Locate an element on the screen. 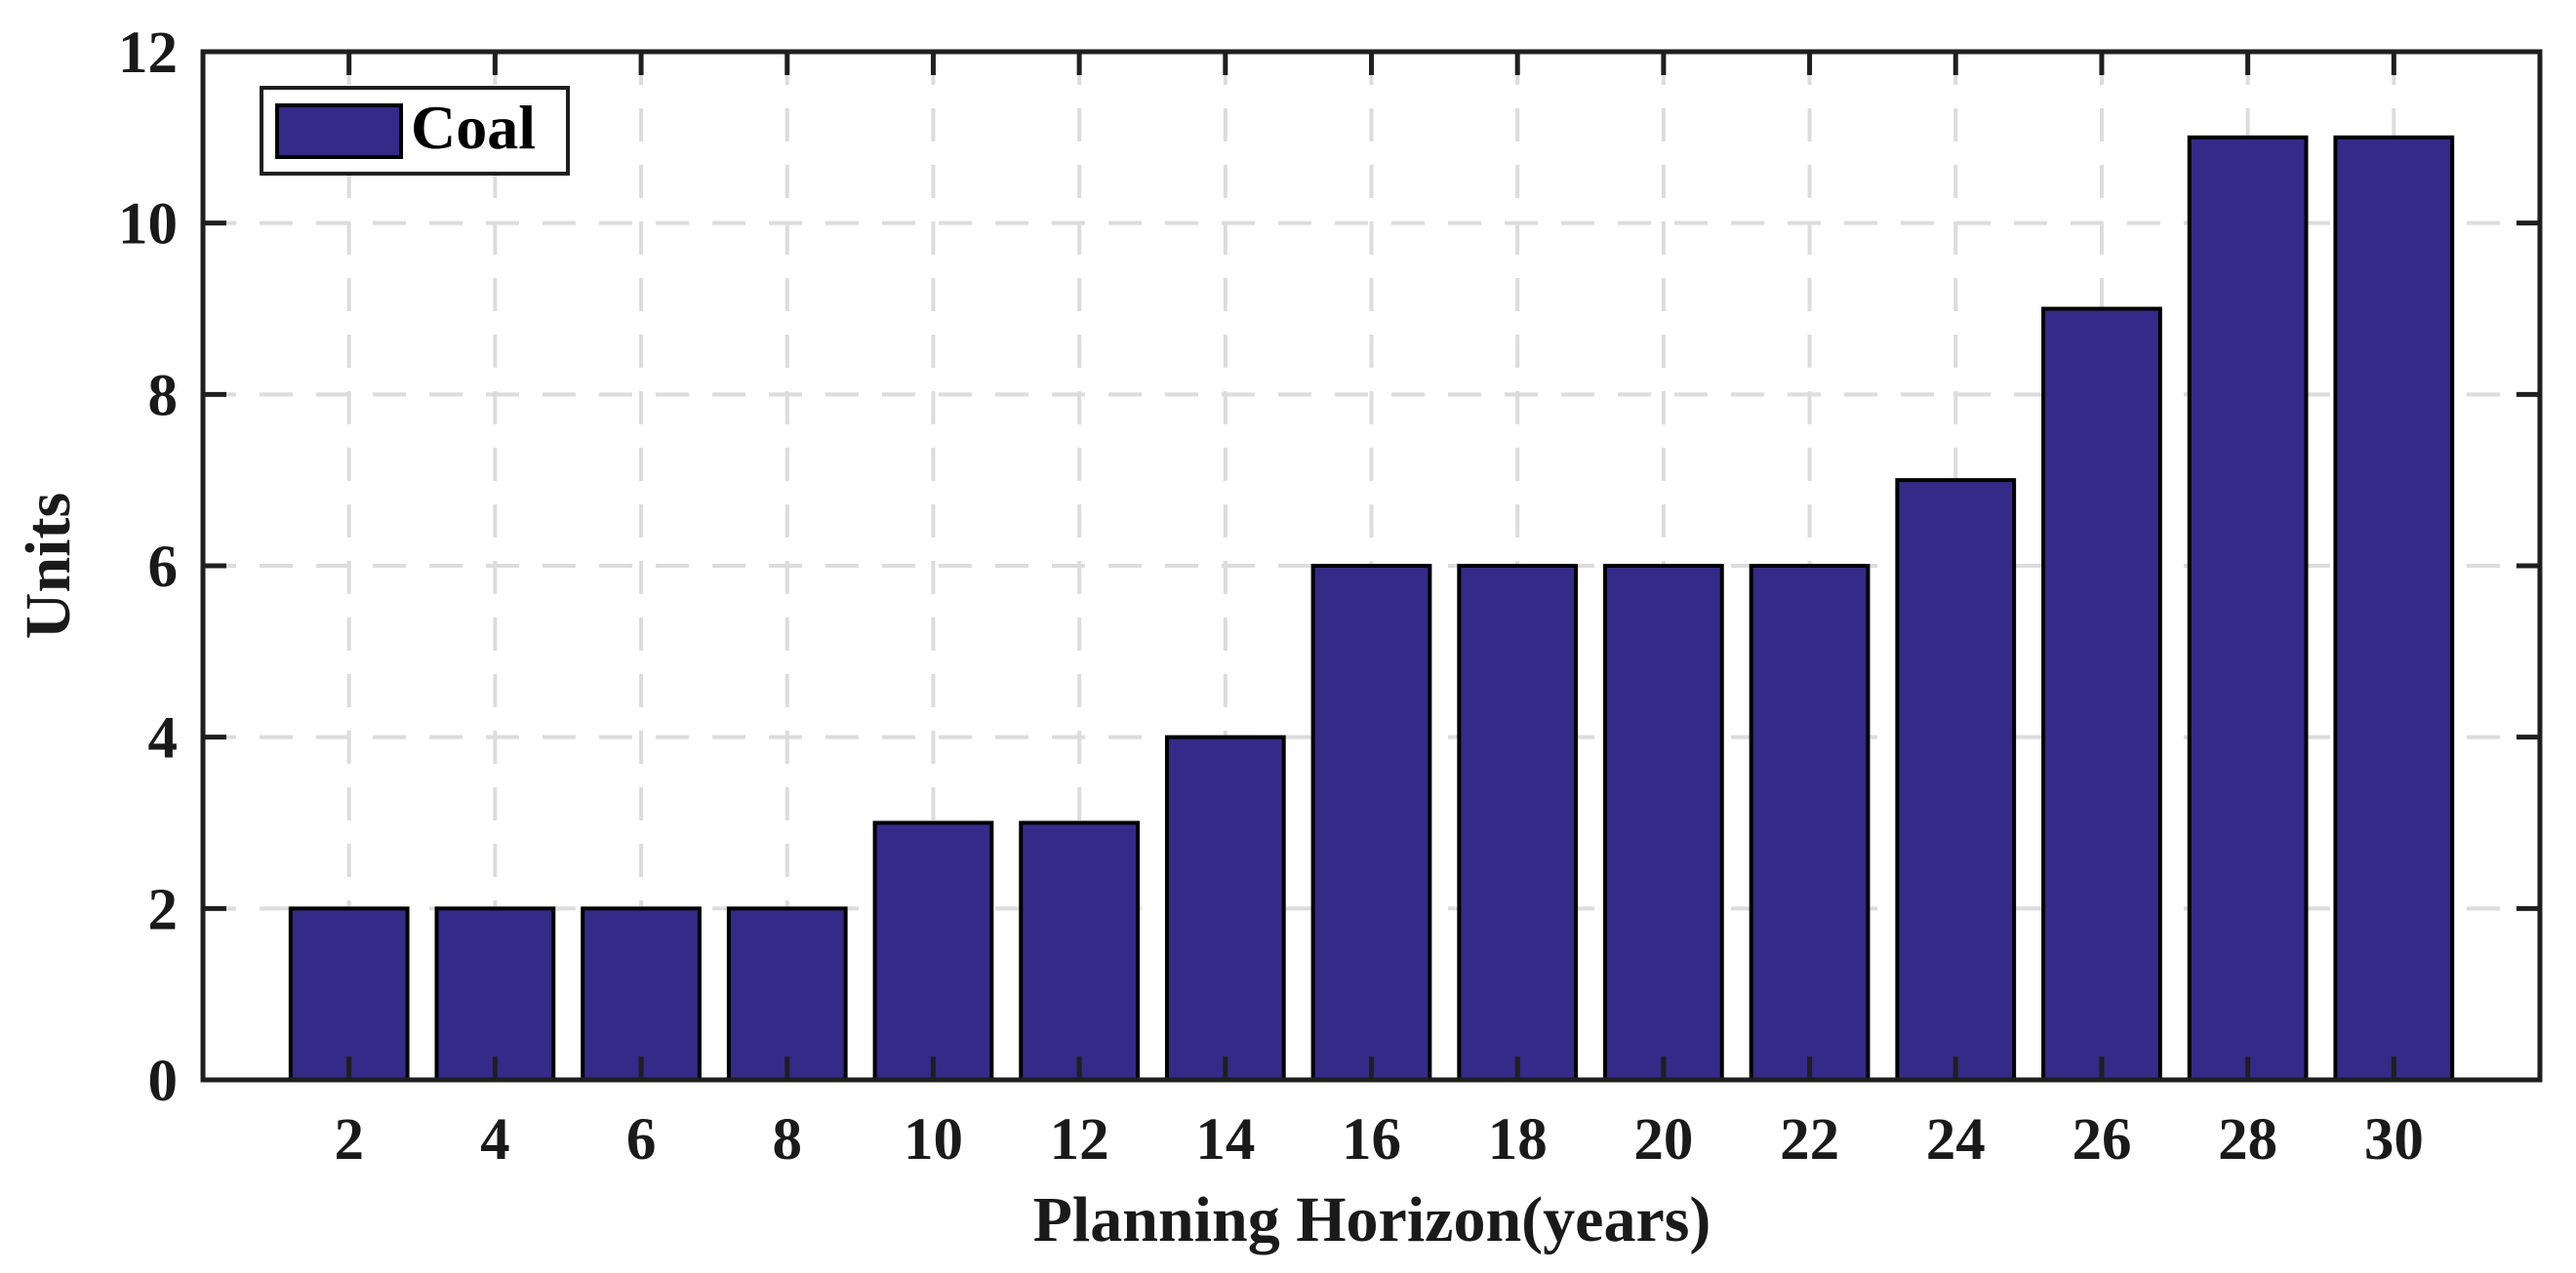  y-tick-label-0: 0 is located at coordinates (163, 1081).